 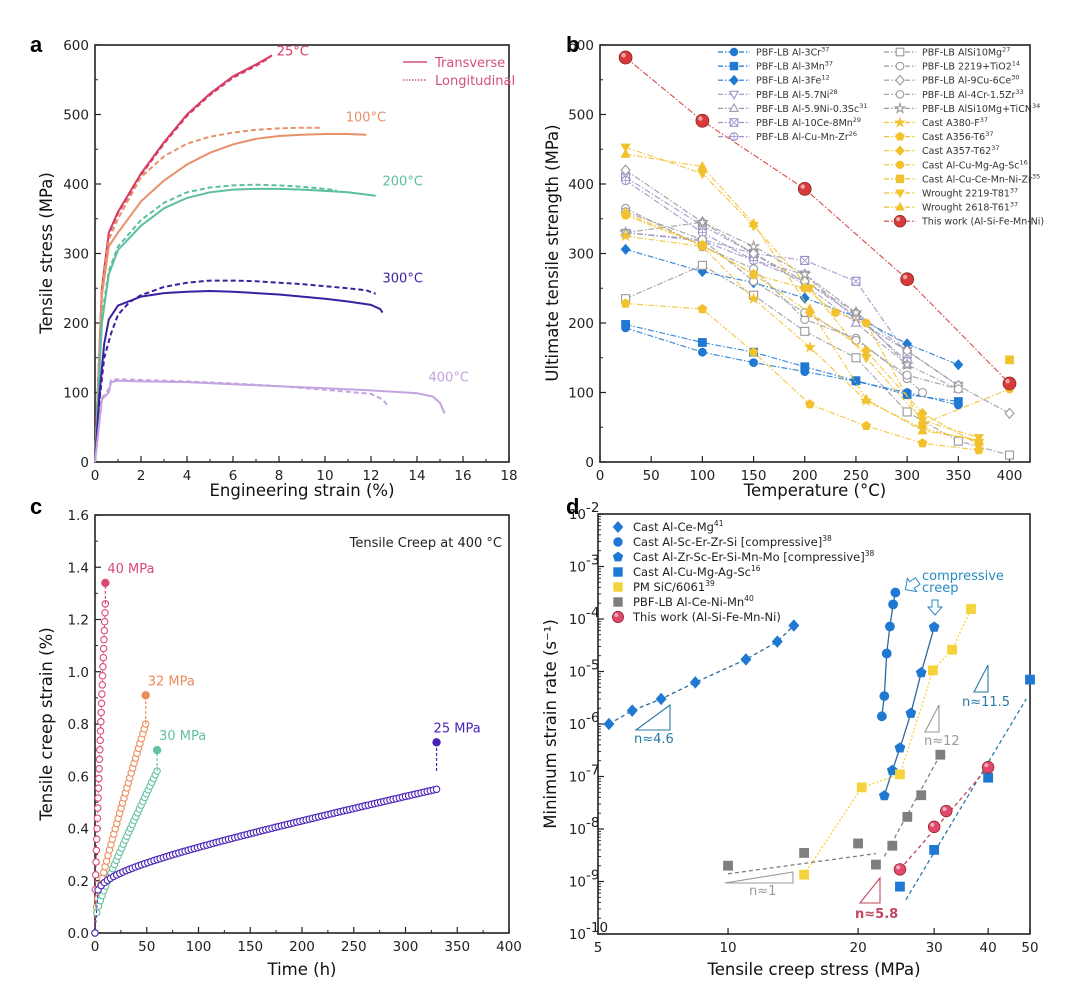 I want to click on y-tick-exp-d: -5, so click(x=592, y=666).